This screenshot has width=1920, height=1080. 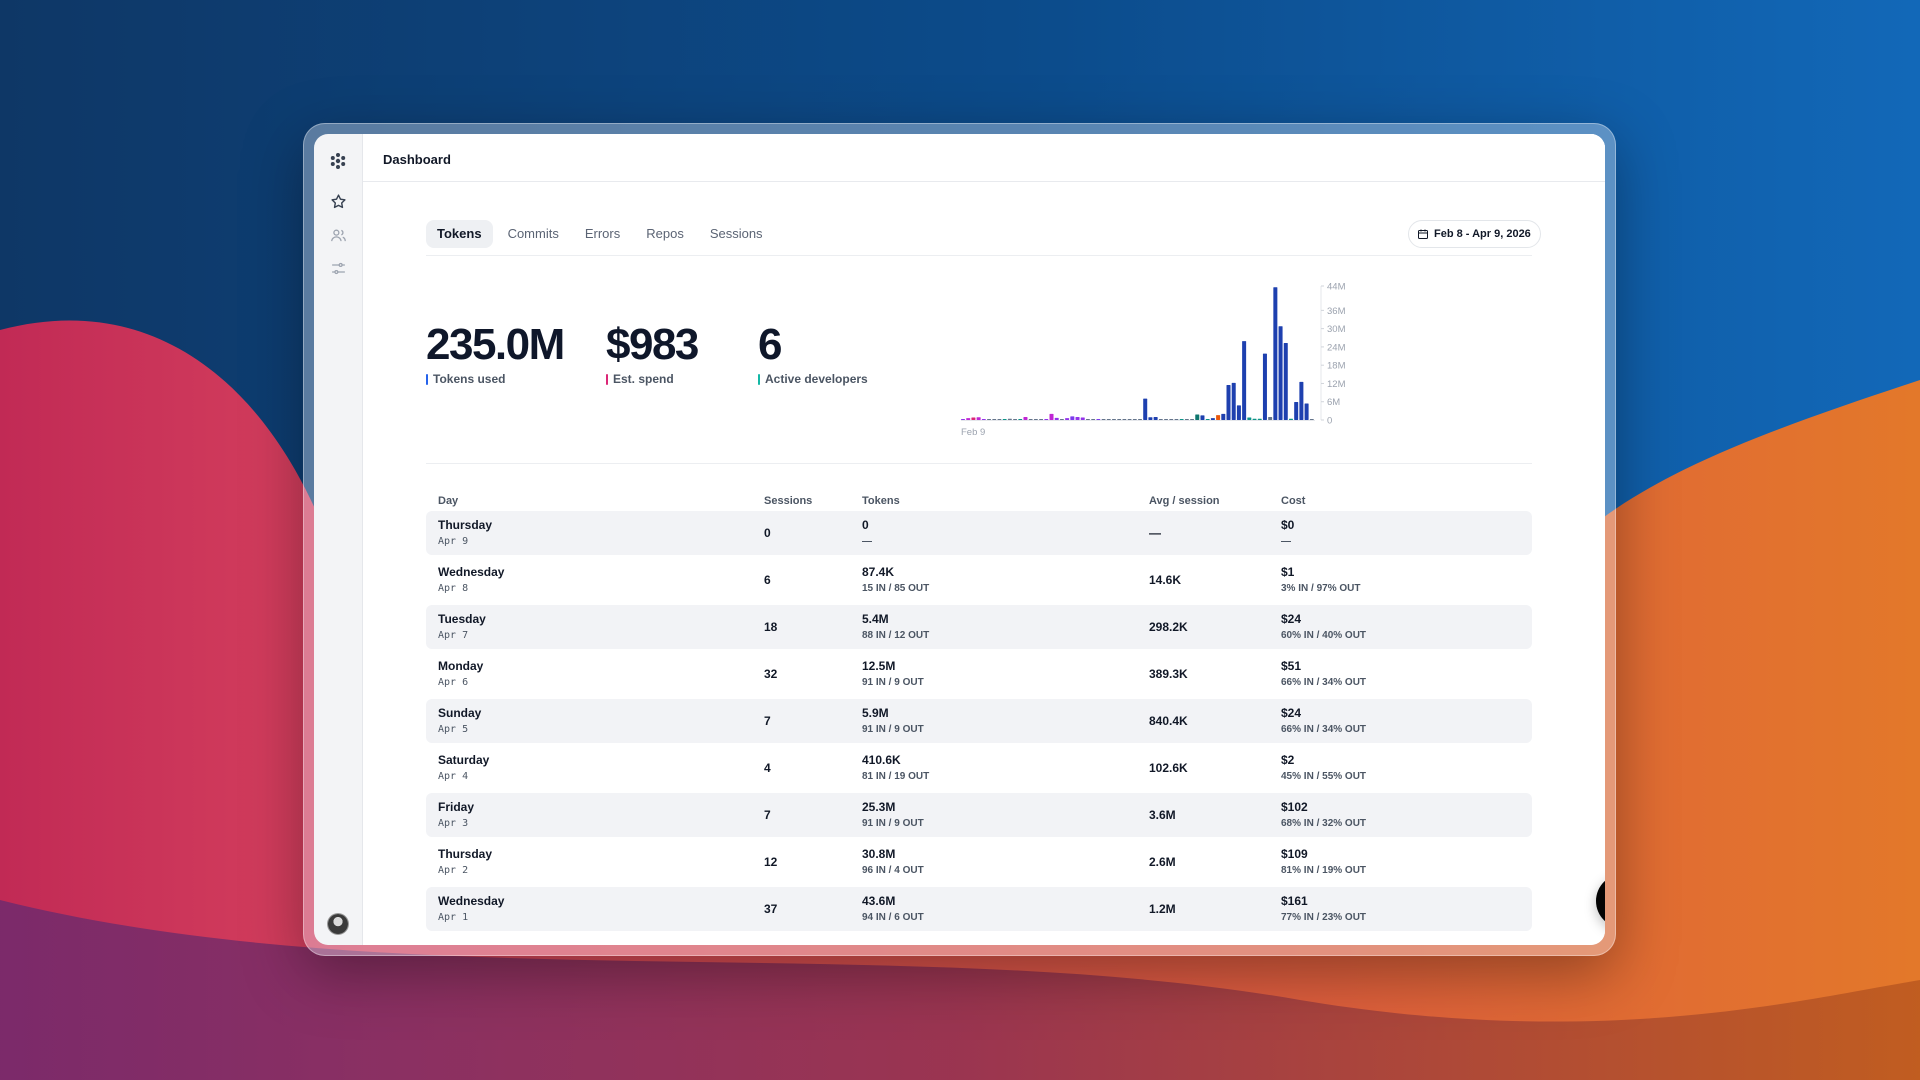 I want to click on y-tick-label: 24M, so click(x=1336, y=347).